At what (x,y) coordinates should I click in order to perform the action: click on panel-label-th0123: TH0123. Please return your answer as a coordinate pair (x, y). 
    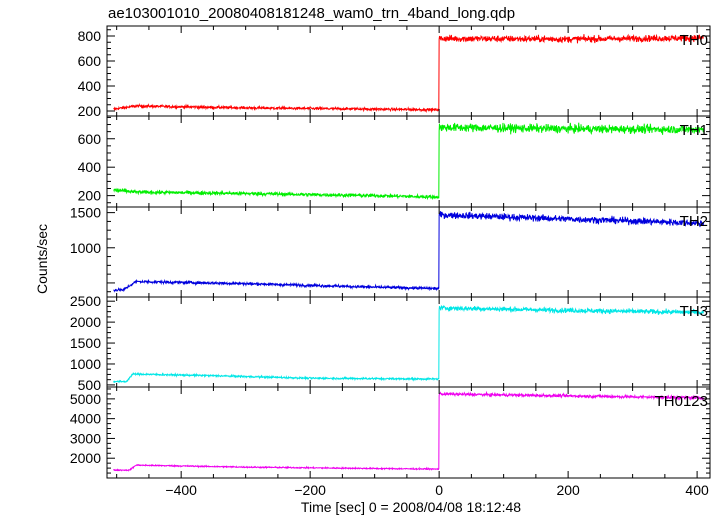
    Looking at the image, I should click on (681, 401).